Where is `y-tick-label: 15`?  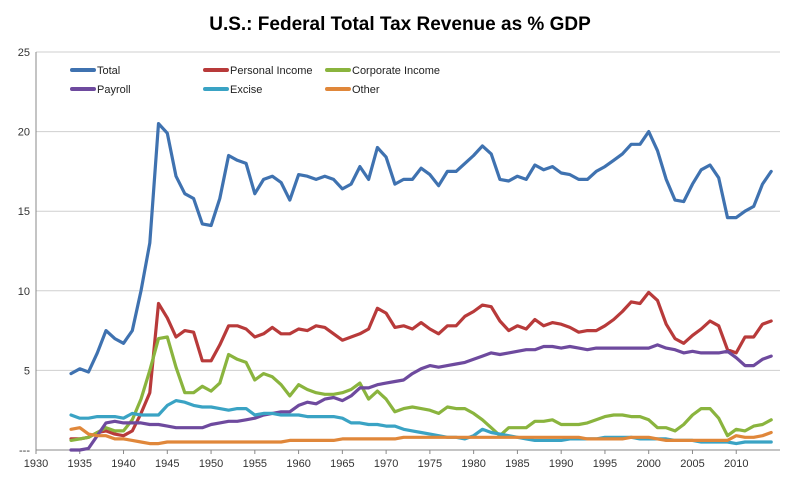
y-tick-label: 15 is located at coordinates (24, 212).